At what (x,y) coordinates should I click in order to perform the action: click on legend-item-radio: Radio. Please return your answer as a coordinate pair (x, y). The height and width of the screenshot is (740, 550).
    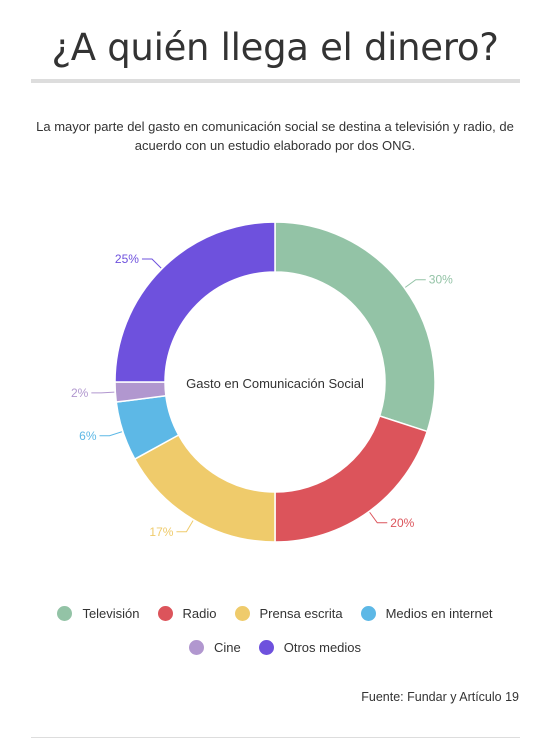
    Looking at the image, I should click on (187, 613).